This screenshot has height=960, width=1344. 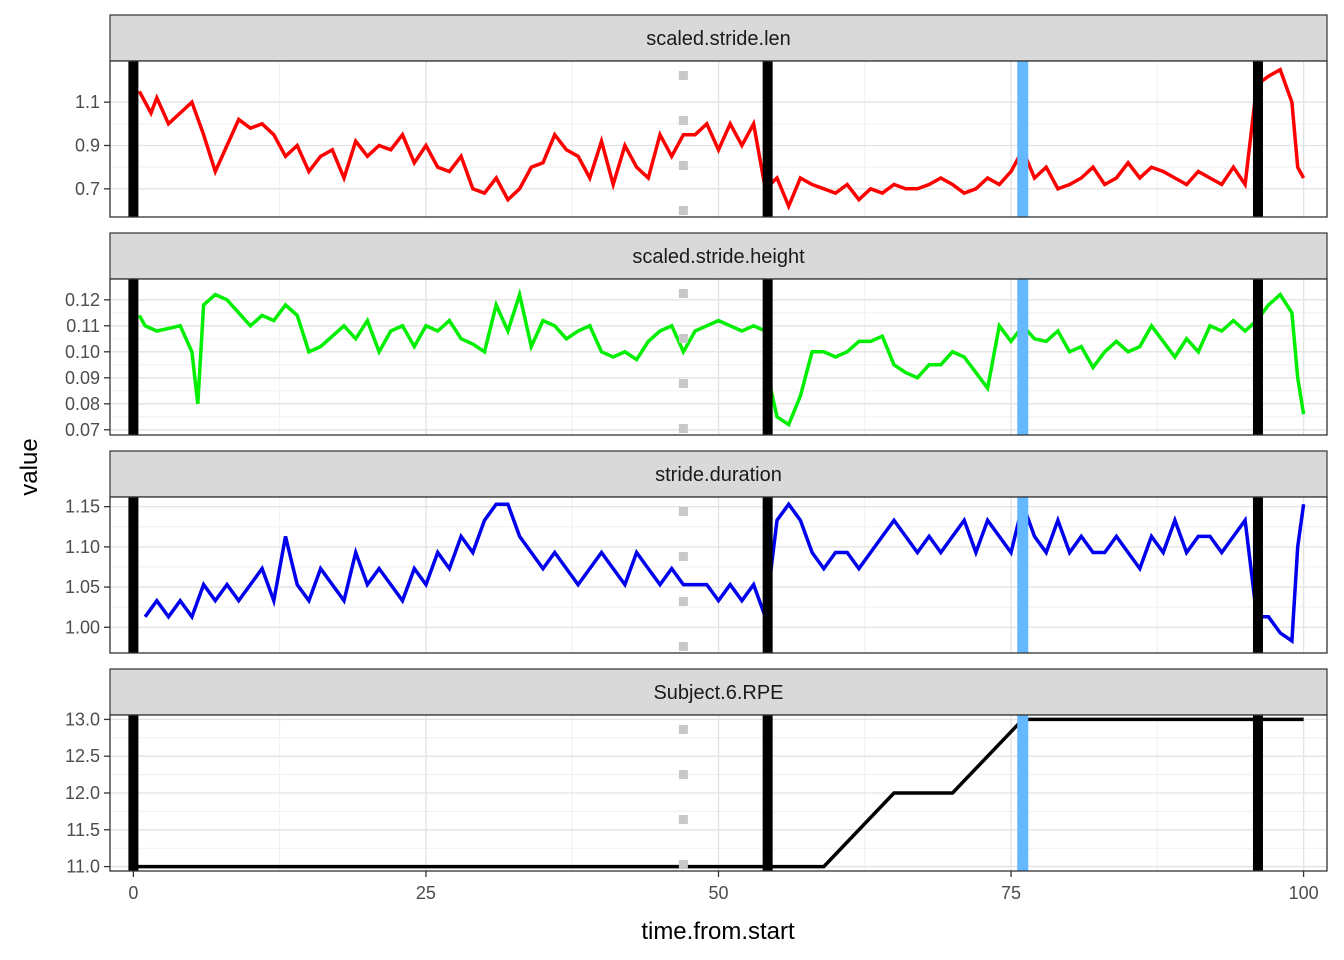 I want to click on facet-strip-label: scaled.stride.len, so click(x=718, y=39).